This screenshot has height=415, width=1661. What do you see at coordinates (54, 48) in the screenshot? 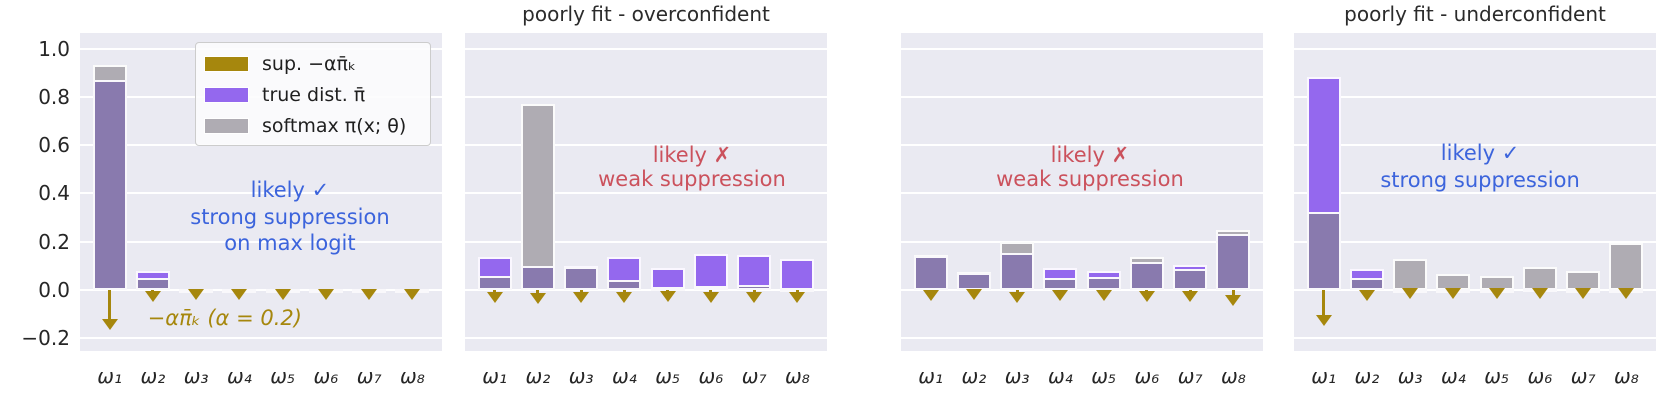
I see `y-tick-label: 1.0` at bounding box center [54, 48].